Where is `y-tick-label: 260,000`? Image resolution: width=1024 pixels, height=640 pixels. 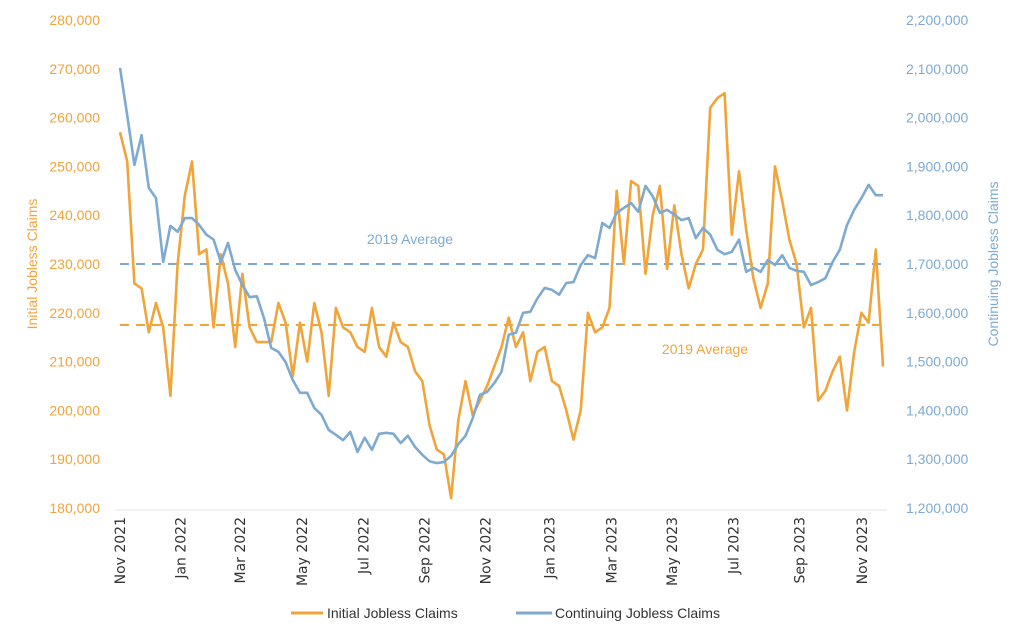
y-tick-label: 260,000 is located at coordinates (74, 118).